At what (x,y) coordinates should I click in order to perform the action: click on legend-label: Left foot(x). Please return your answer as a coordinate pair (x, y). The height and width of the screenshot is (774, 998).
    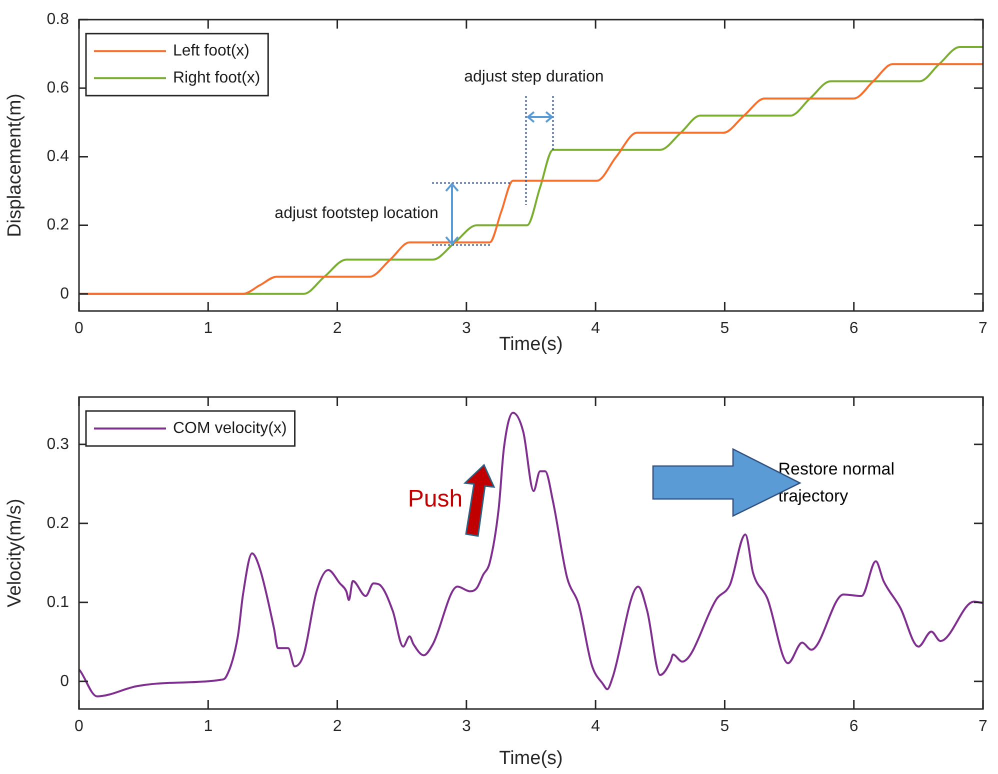
    Looking at the image, I should click on (211, 51).